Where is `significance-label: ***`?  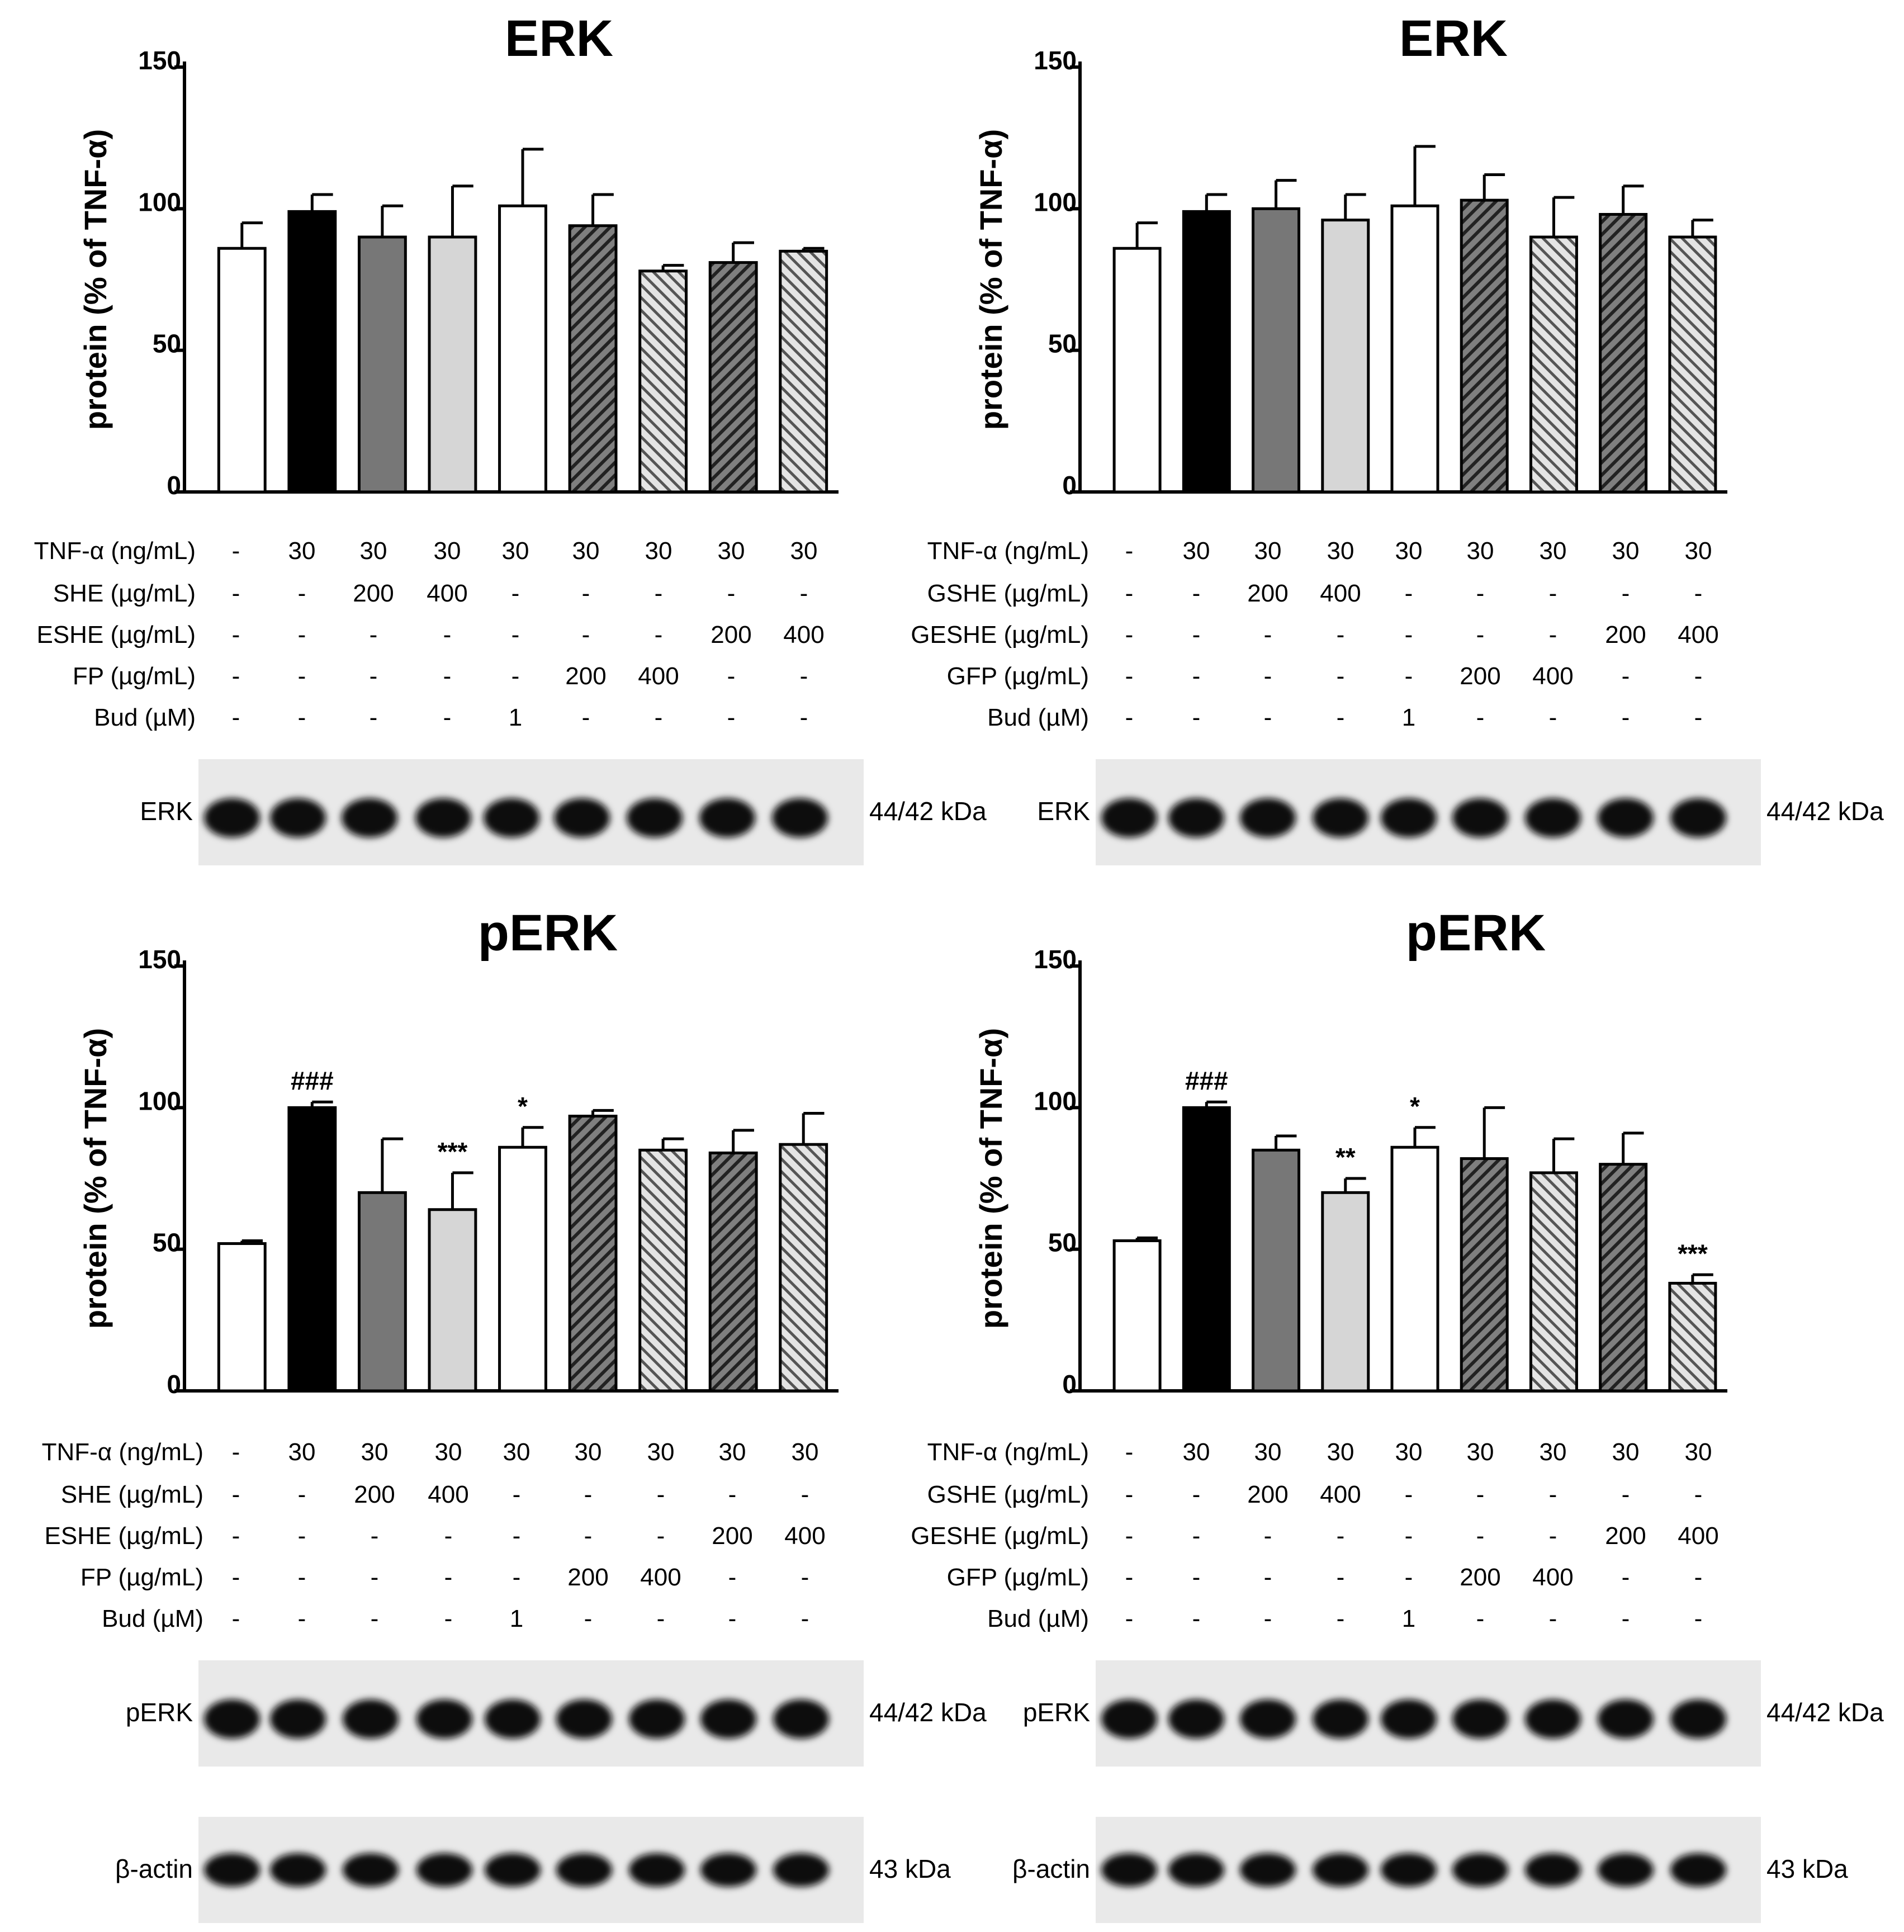 significance-label: *** is located at coordinates (453, 1152).